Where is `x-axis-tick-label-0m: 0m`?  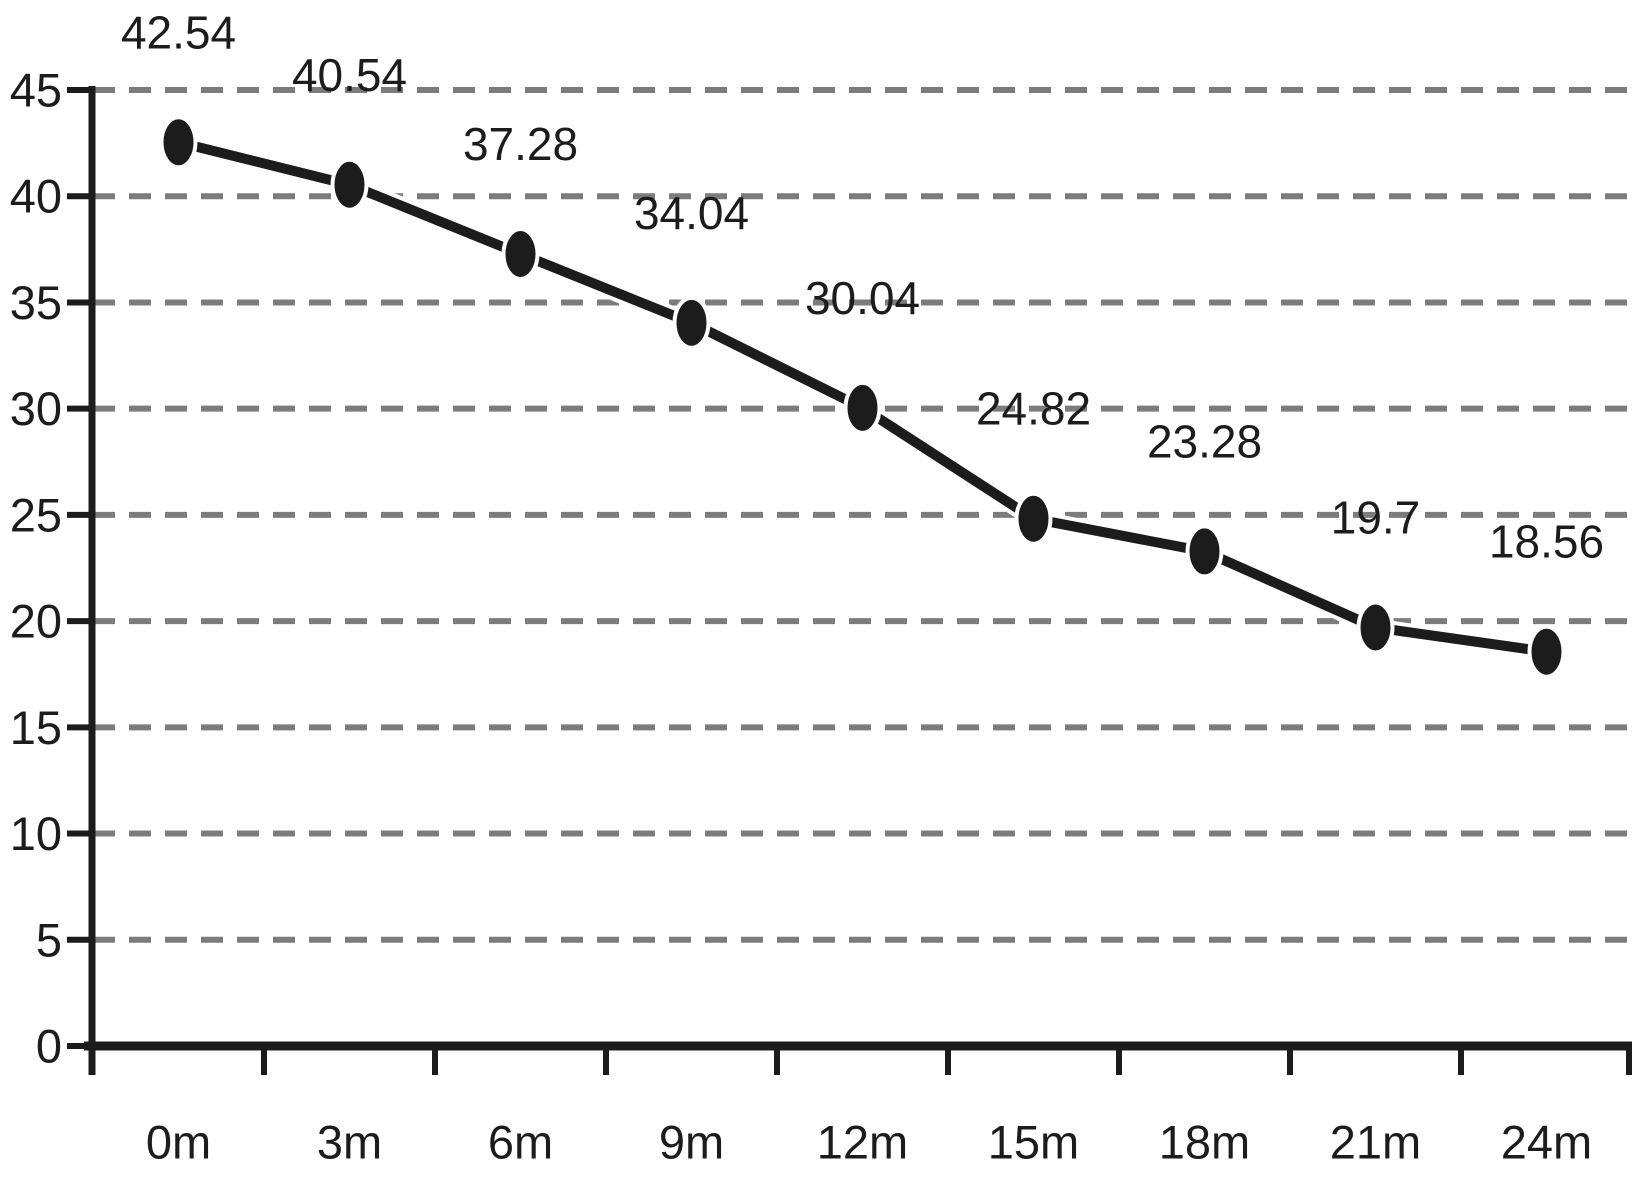 x-axis-tick-label-0m: 0m is located at coordinates (178, 1142).